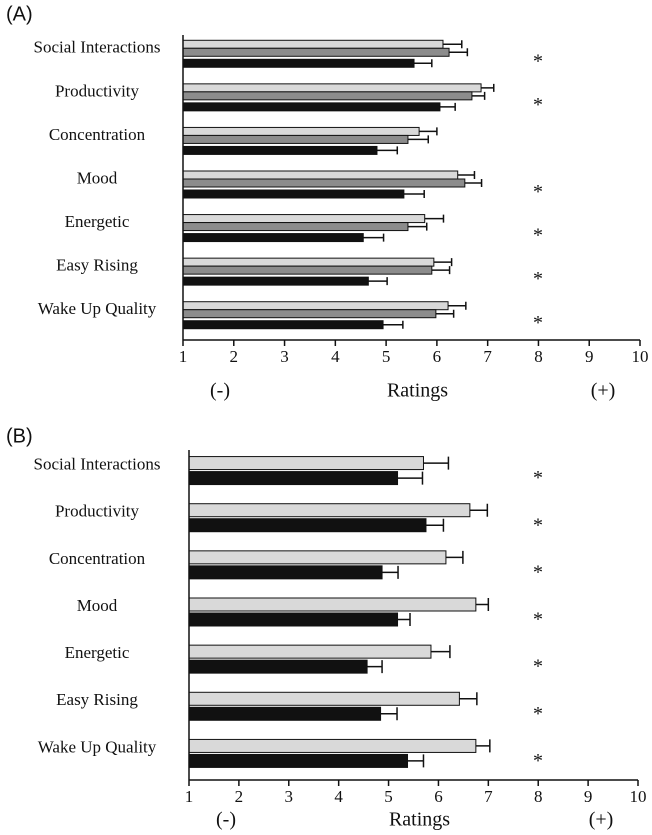  What do you see at coordinates (226, 820) in the screenshot?
I see `axis-end-label: (-)` at bounding box center [226, 820].